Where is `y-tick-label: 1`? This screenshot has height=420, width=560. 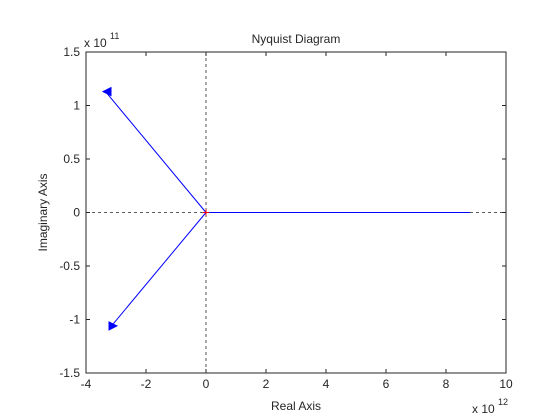
y-tick-label: 1 is located at coordinates (76, 106).